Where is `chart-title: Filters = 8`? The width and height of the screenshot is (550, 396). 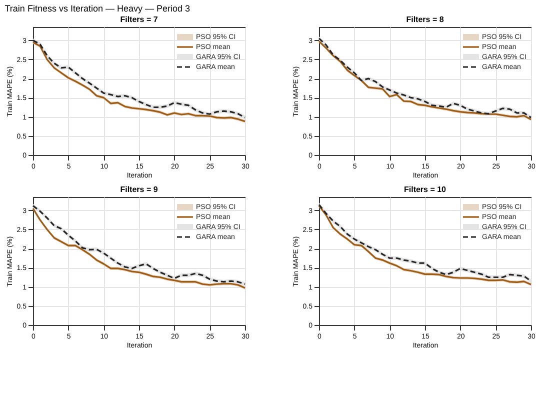 chart-title: Filters = 8 is located at coordinates (425, 19).